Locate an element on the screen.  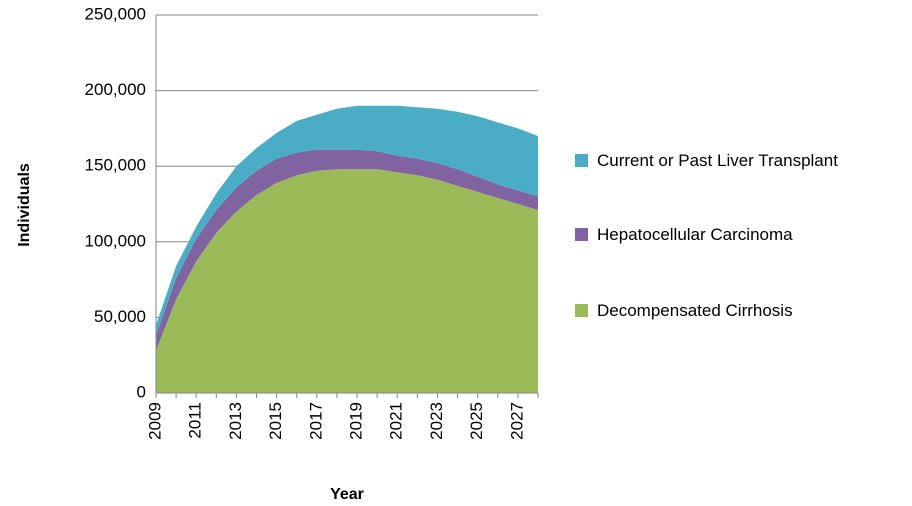
legend-label: Hepatocellular Carcinoma is located at coordinates (695, 234).